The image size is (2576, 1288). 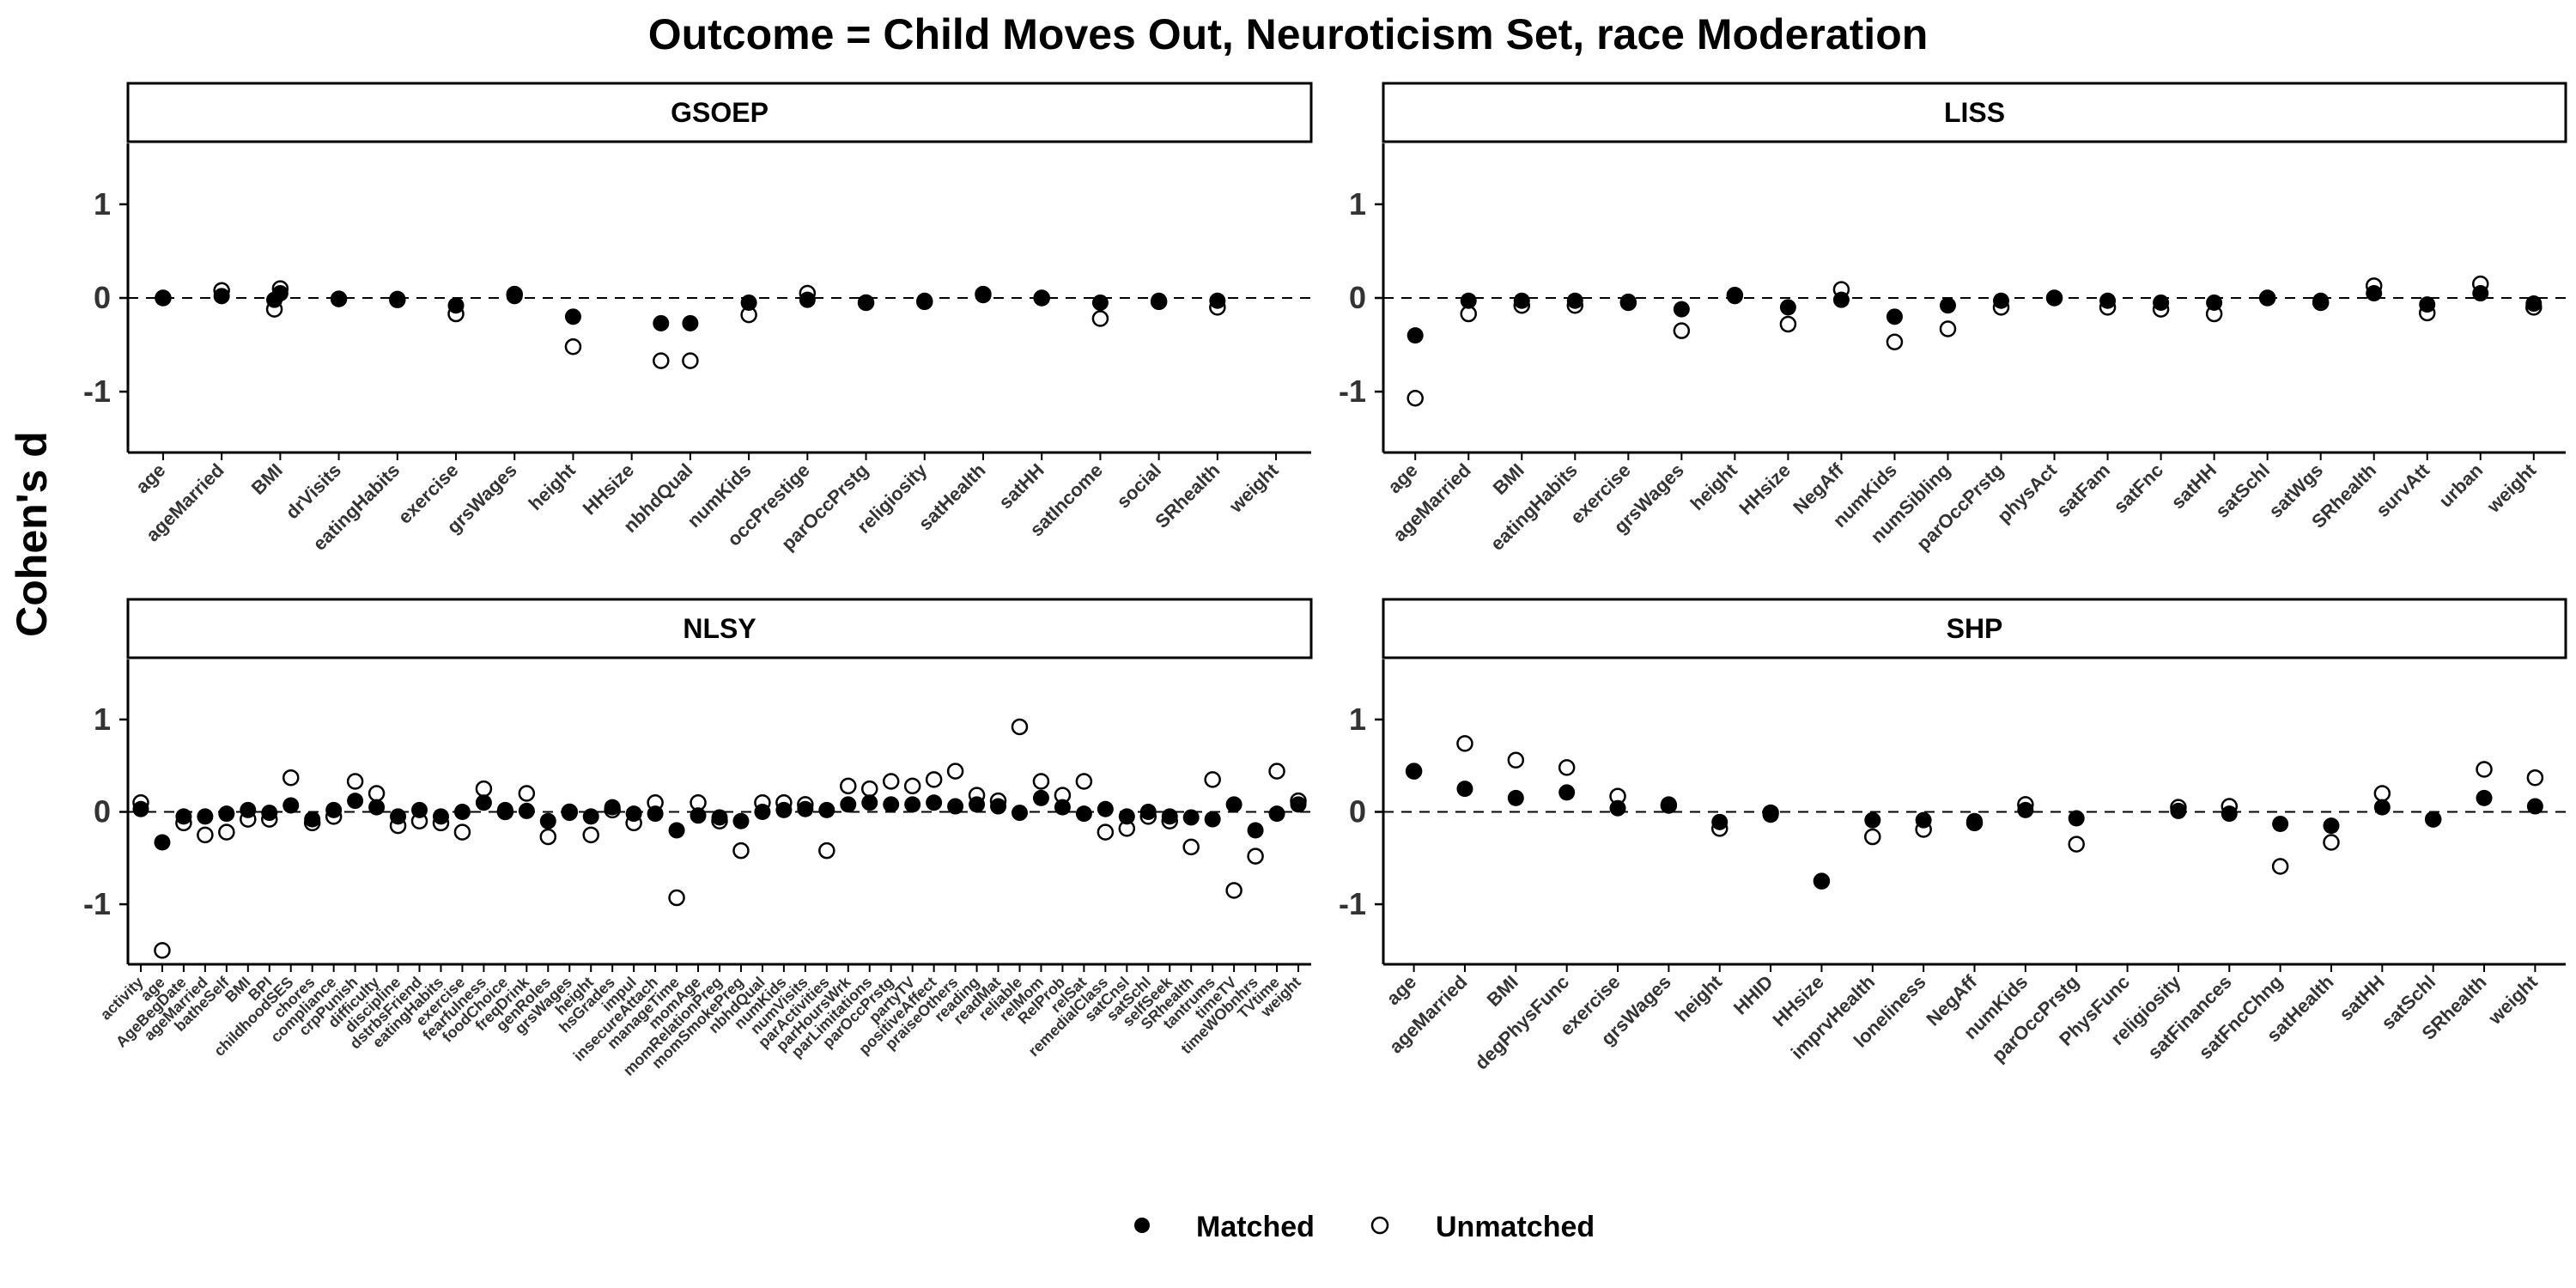 I want to click on point-matched-genroles, so click(x=547, y=821).